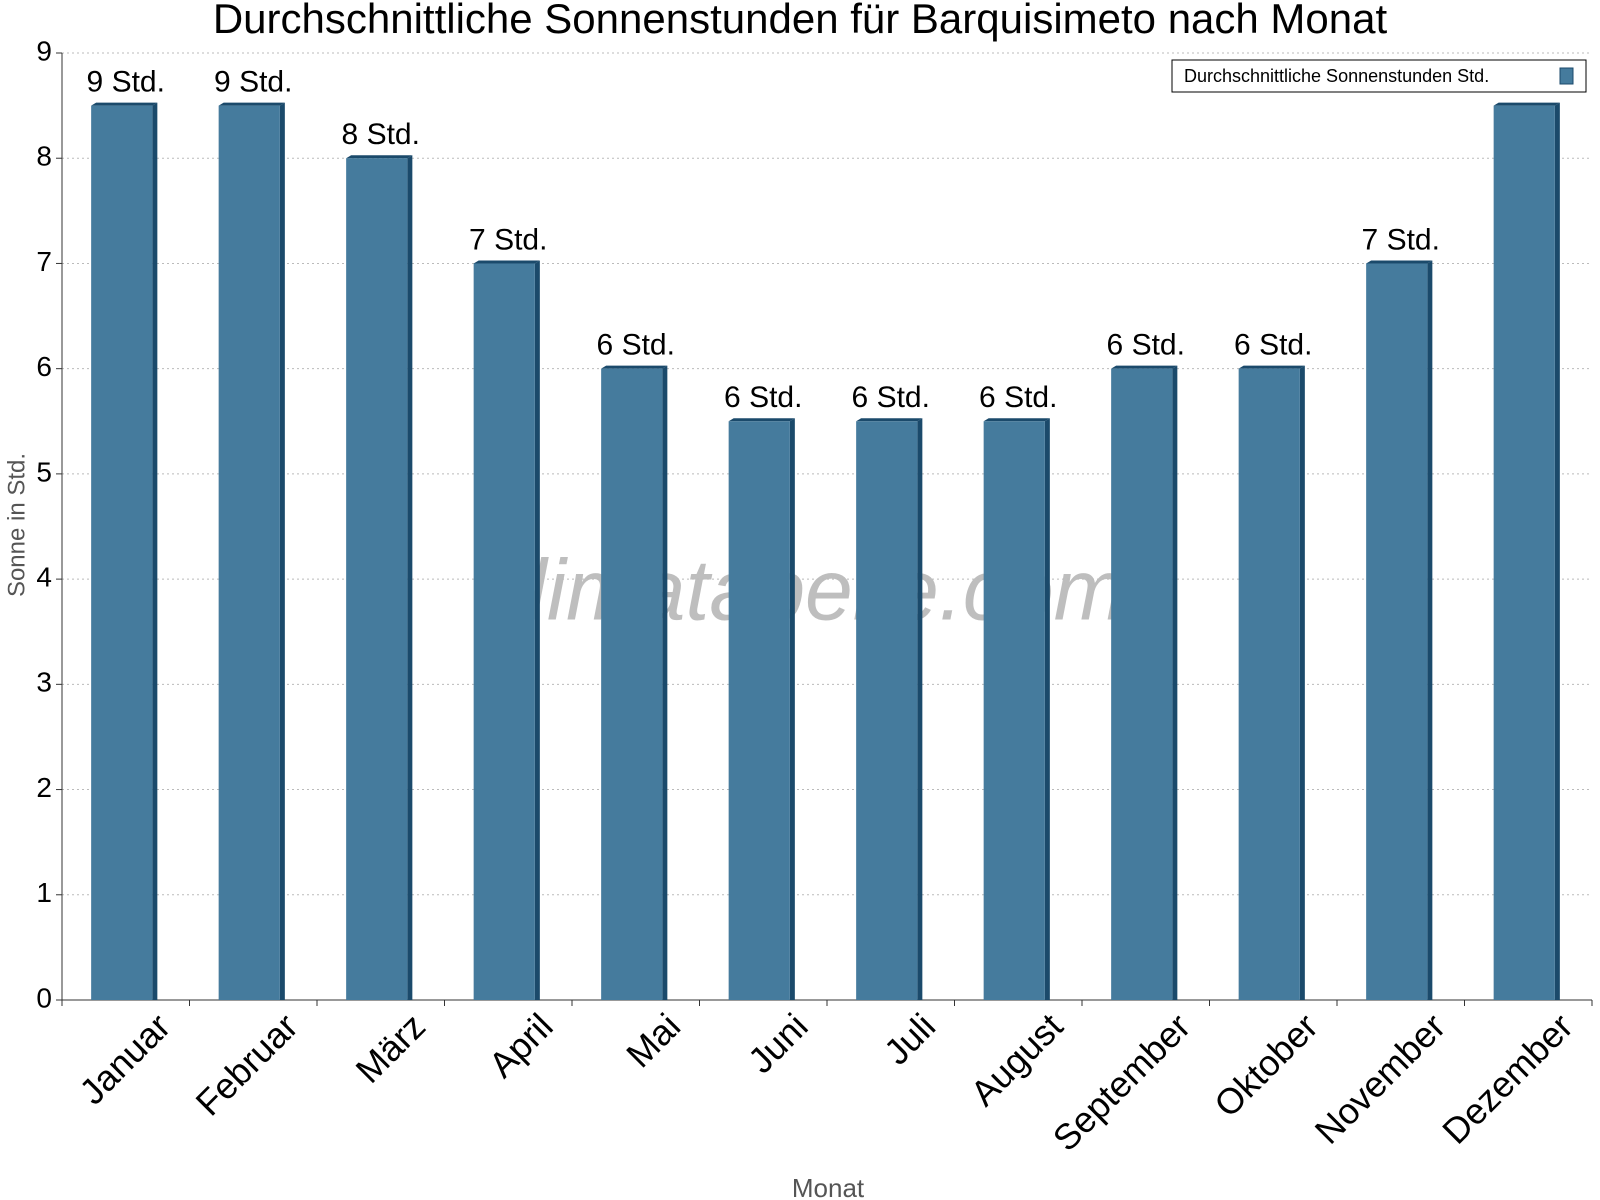 The image size is (1600, 1200). Describe the element at coordinates (16, 525) in the screenshot. I see `y-axis-title: Sonne in Std.` at that location.